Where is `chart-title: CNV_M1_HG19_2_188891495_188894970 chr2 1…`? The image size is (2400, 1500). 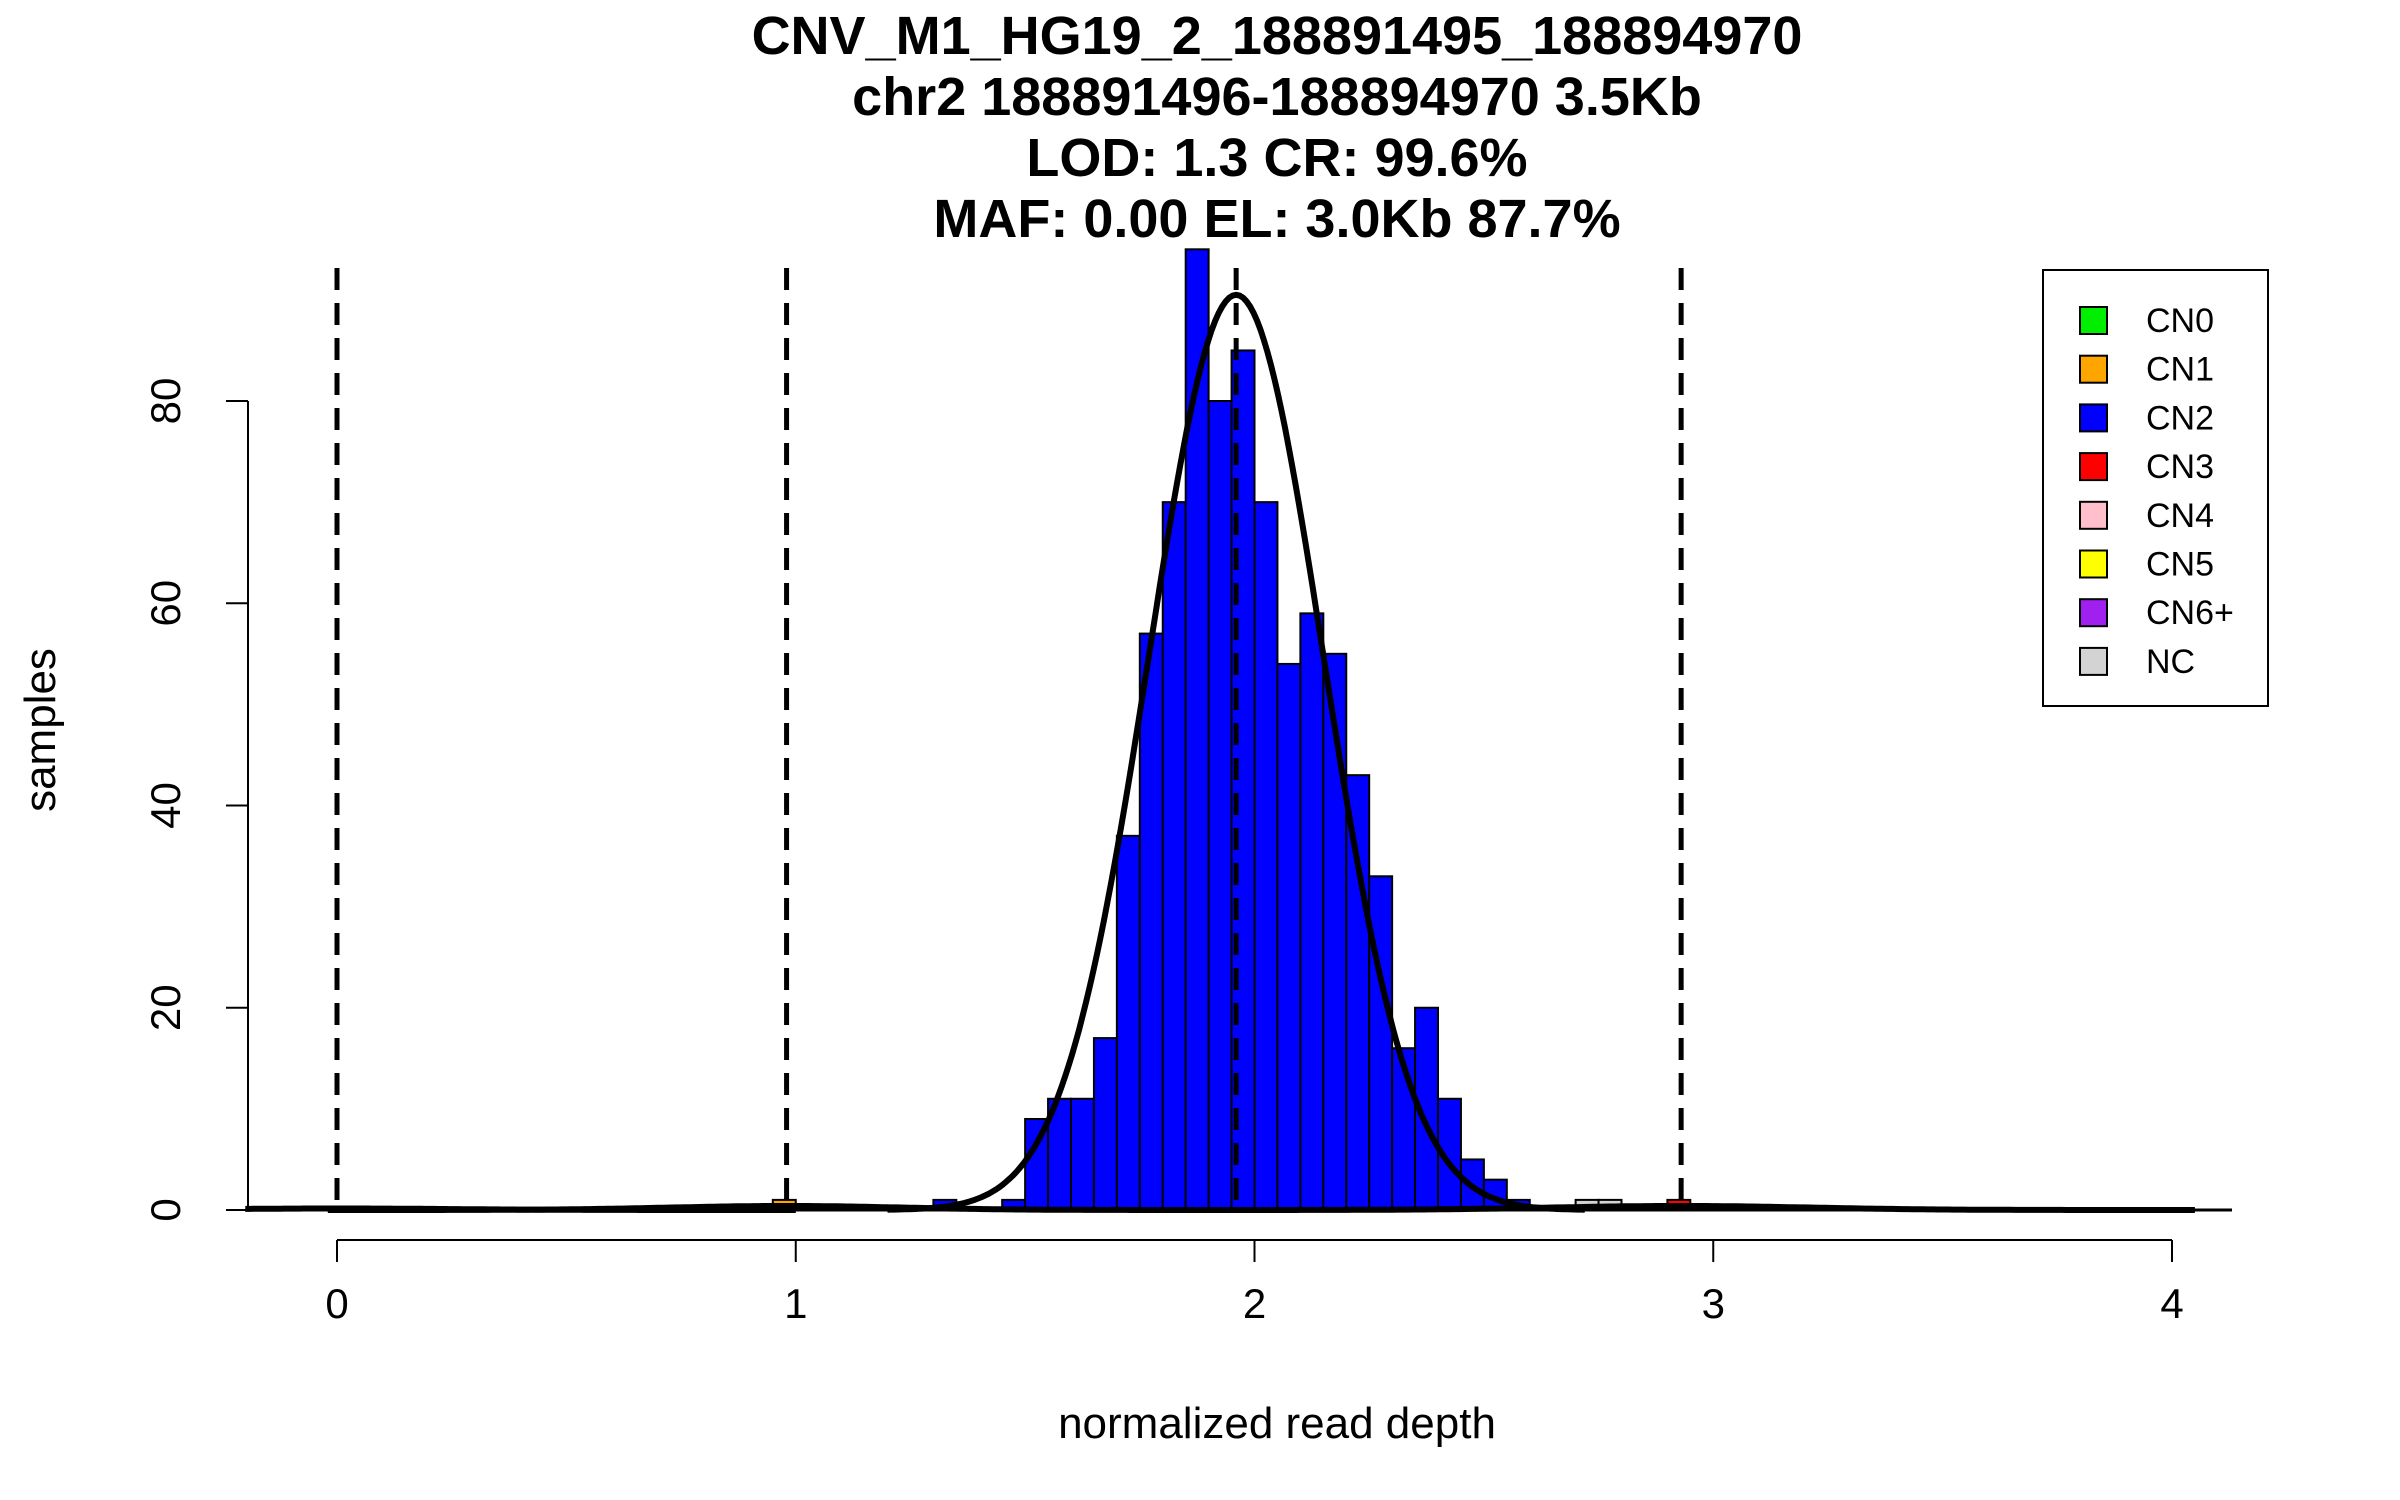
chart-title: CNV_M1_HG19_2_188891495_188894970 chr2 1… is located at coordinates (1277, 127).